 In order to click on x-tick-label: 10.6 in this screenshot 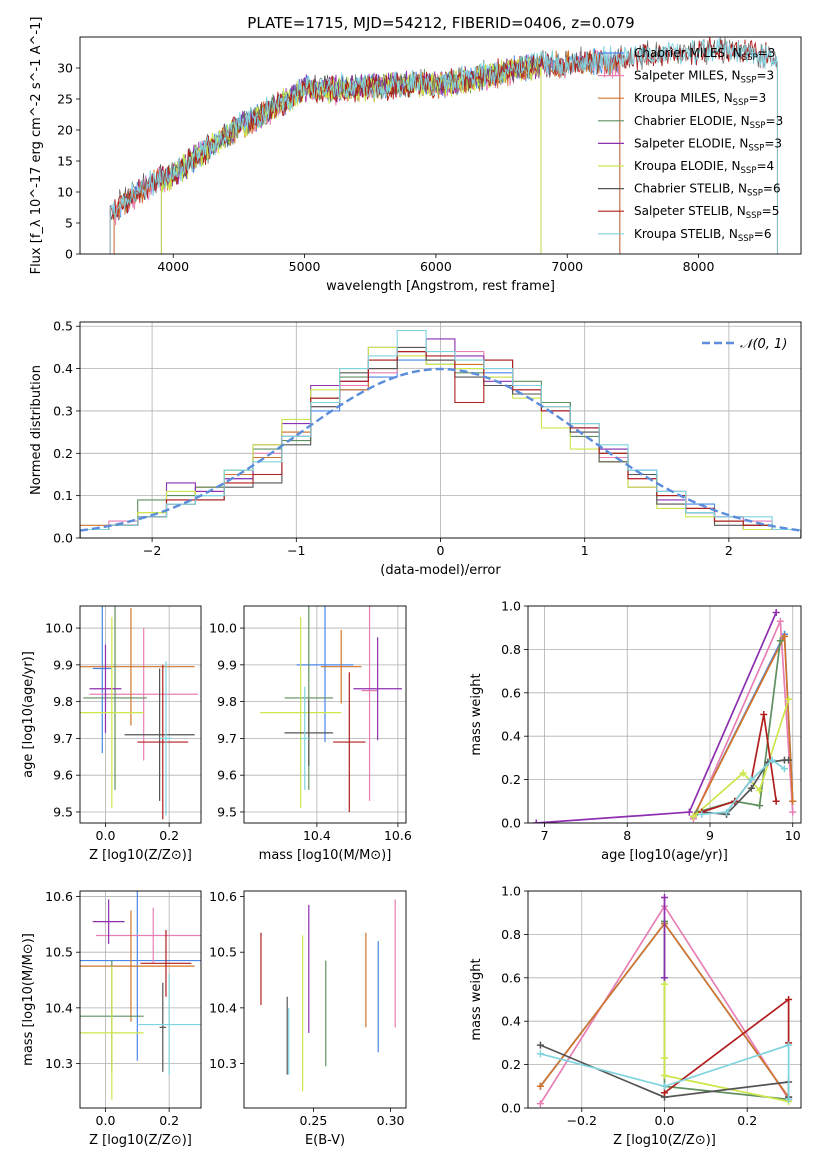, I will do `click(398, 835)`.